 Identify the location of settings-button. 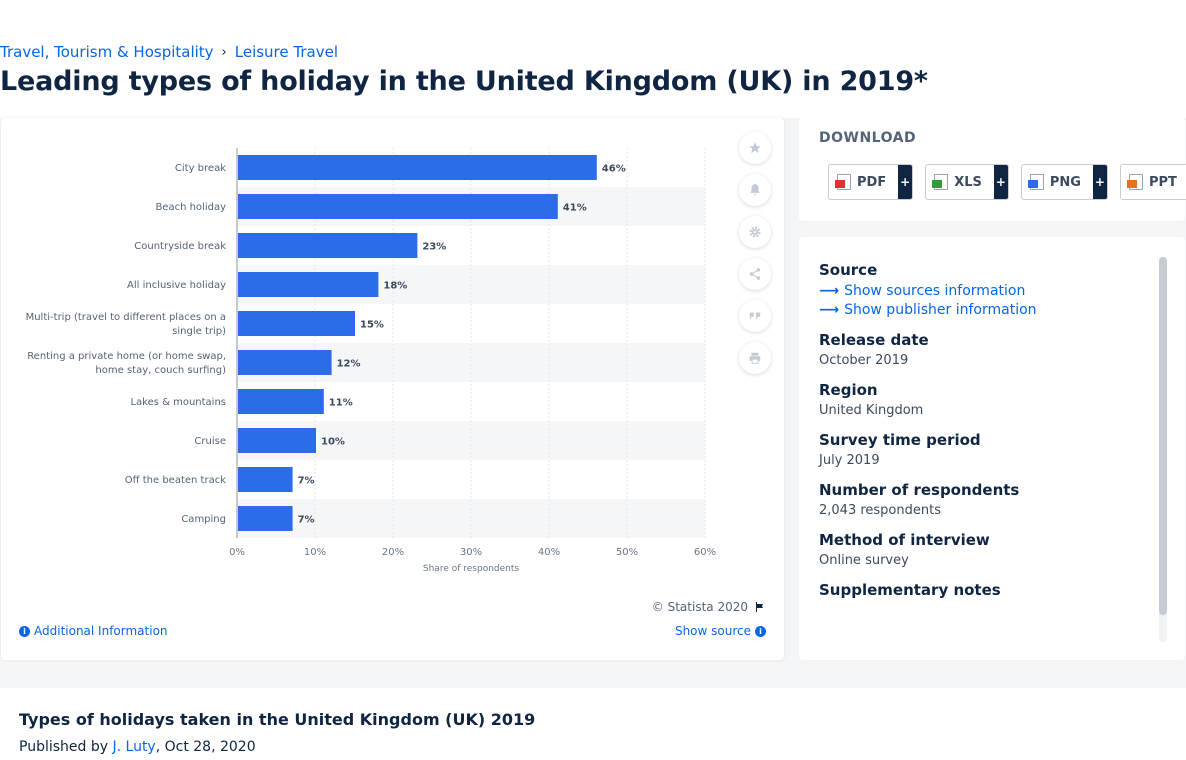
(755, 232).